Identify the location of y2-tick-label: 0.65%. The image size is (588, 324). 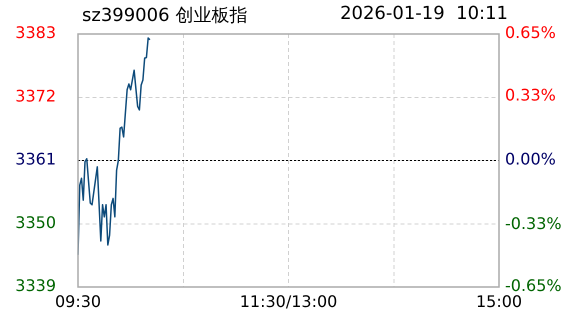
(530, 32).